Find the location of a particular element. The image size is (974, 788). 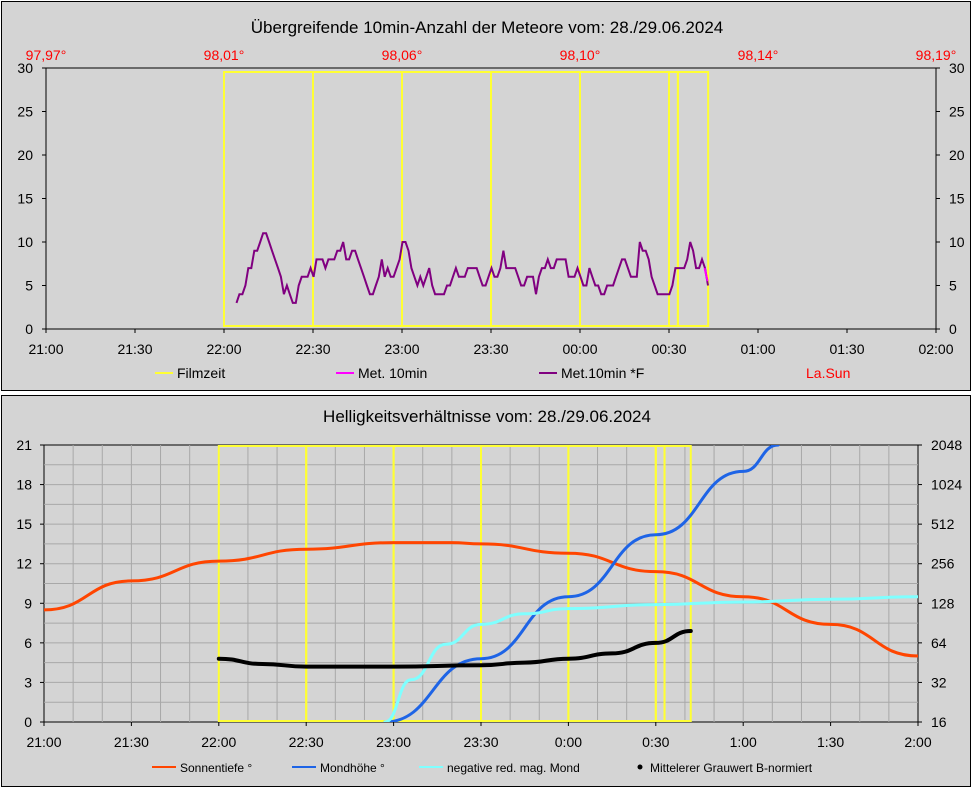

legend: Filmzeit Met. 10min Met.10min *F La.Sun is located at coordinates (502, 373).